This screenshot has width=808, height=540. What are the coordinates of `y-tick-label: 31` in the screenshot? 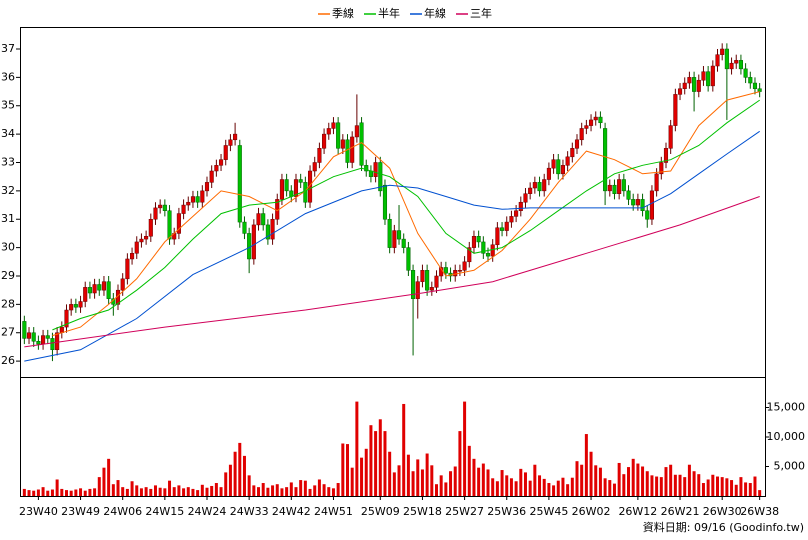 It's located at (8, 218).